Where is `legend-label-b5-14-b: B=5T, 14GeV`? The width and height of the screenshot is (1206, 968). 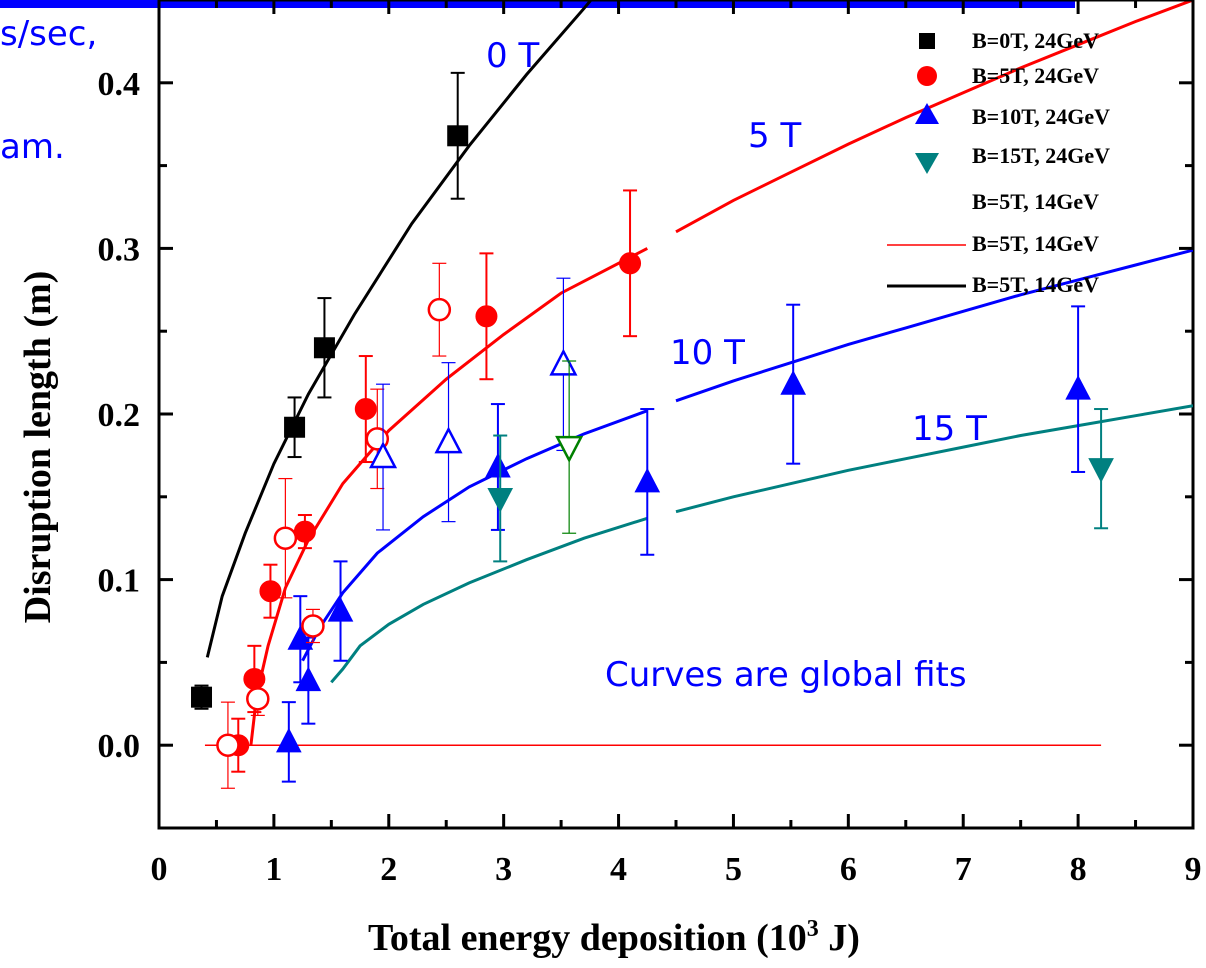
legend-label-b5-14-b: B=5T, 14GeV is located at coordinates (1035, 243).